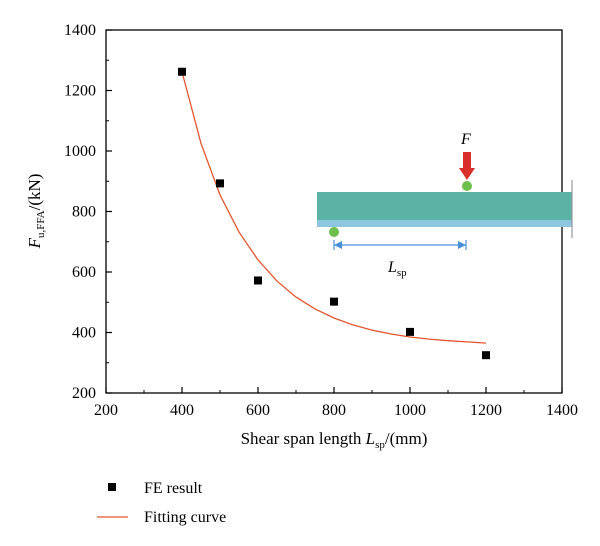  Describe the element at coordinates (84, 272) in the screenshot. I see `y-tick-label: 600` at that location.